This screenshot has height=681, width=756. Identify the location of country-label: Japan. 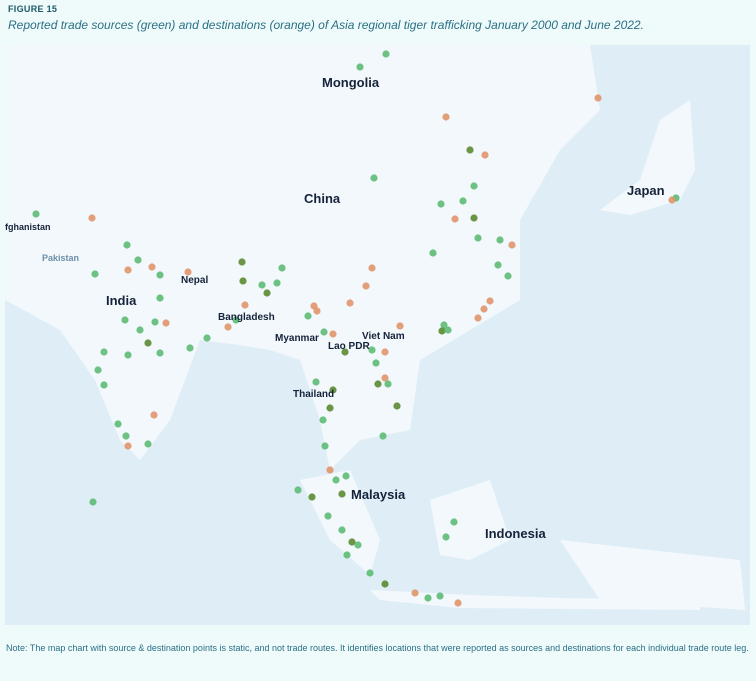
(646, 190).